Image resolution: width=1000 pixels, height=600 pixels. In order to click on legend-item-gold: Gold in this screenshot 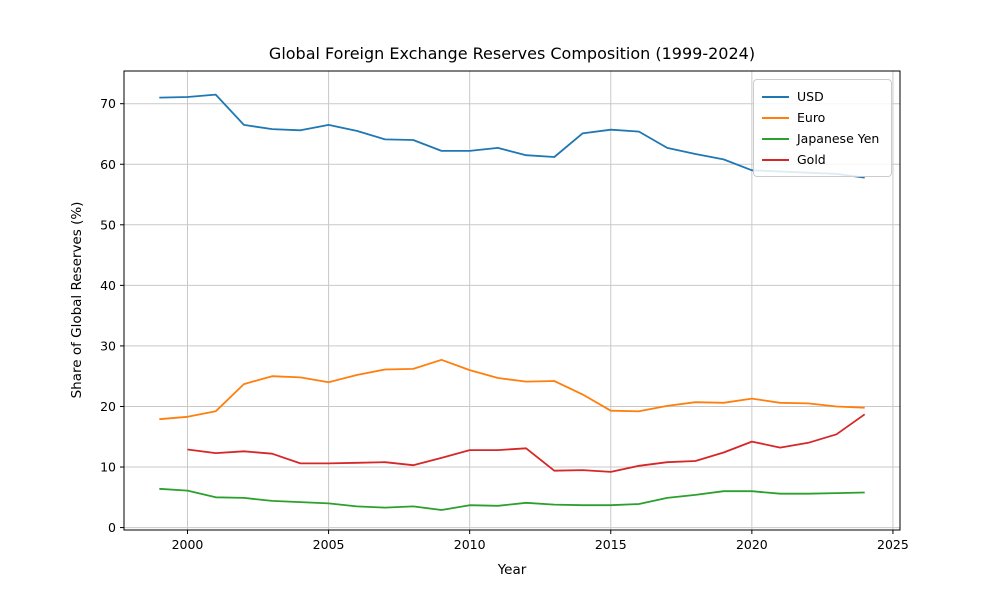, I will do `click(824, 159)`.